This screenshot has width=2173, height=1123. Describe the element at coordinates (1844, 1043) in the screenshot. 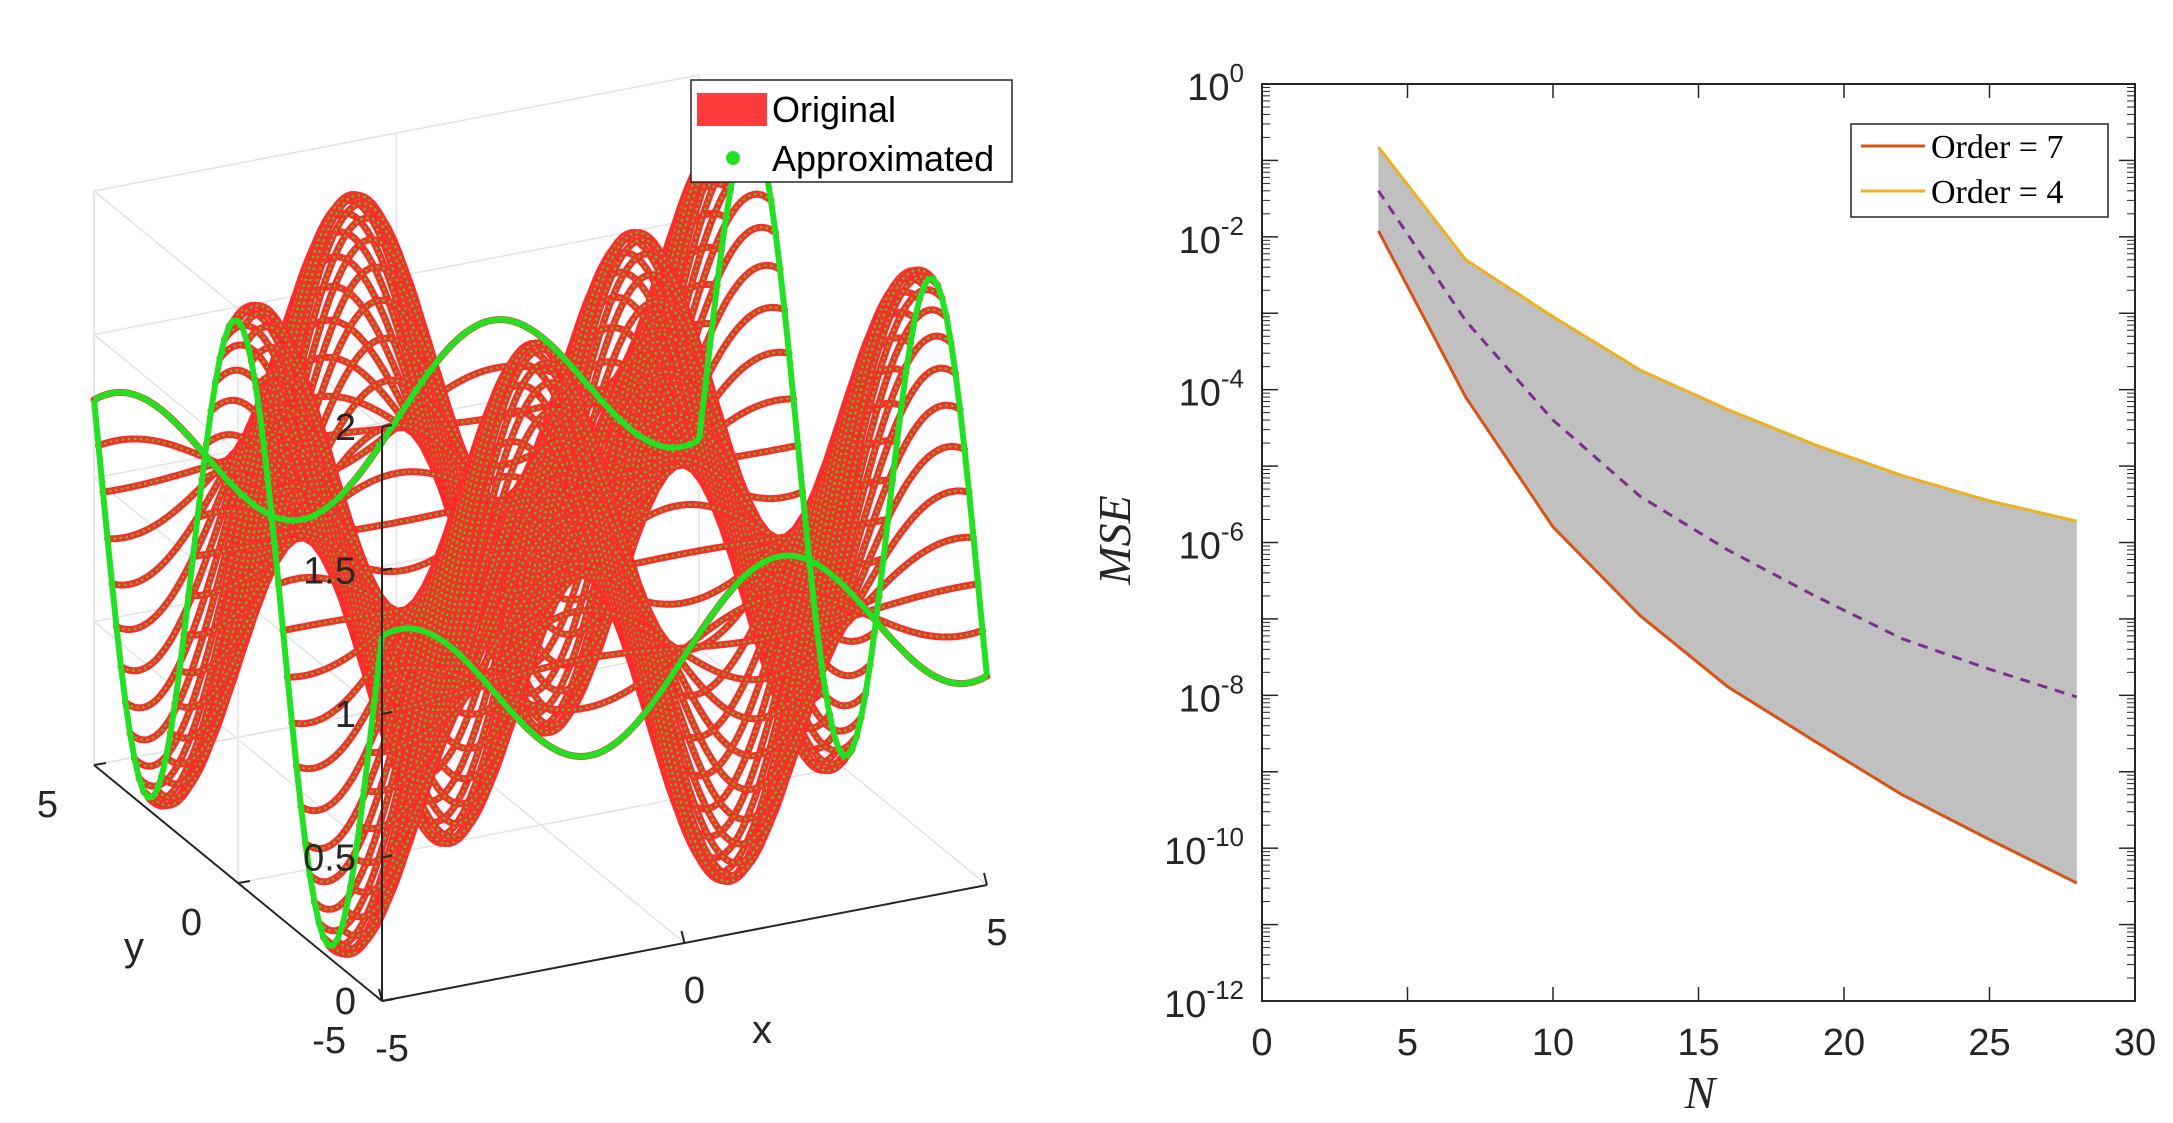

I see `x-tick-label: 20` at that location.